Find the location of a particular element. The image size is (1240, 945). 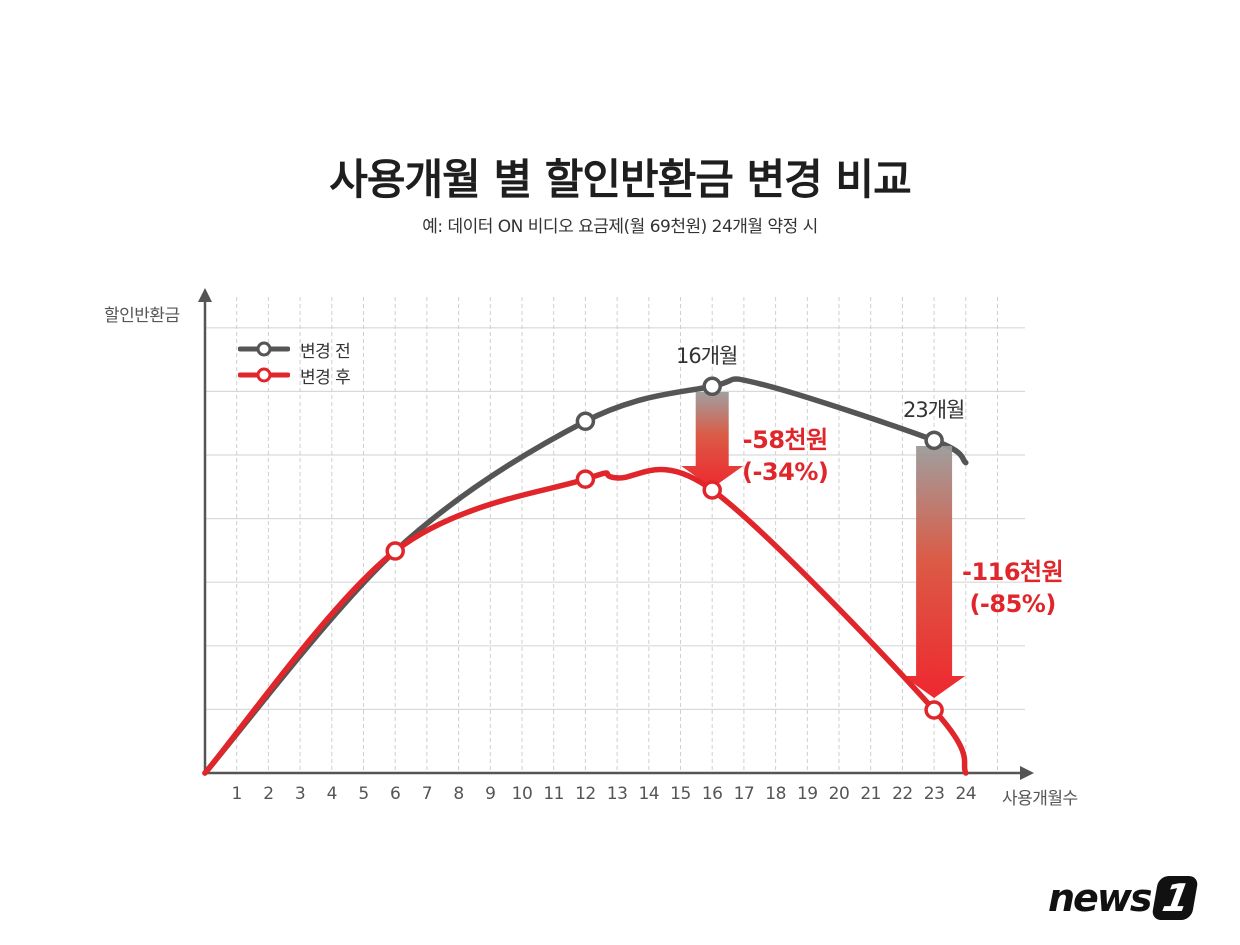

annotation-month-23: 23개월 is located at coordinates (934, 410).